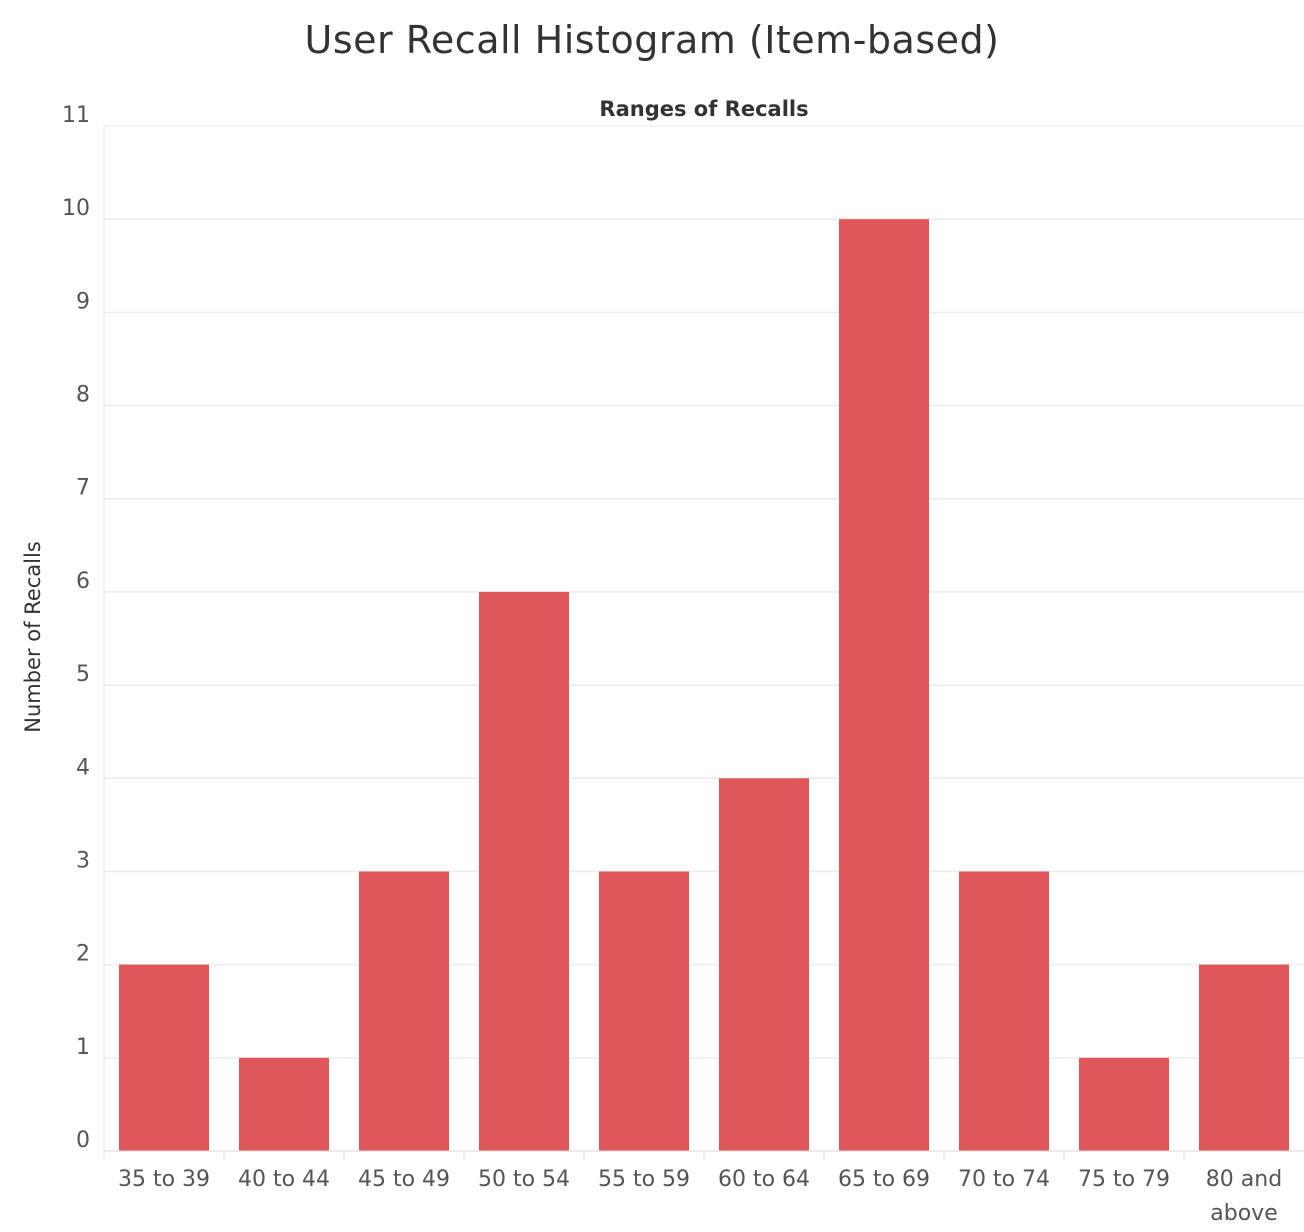  What do you see at coordinates (83, 954) in the screenshot?
I see `y-tick-label: 2` at bounding box center [83, 954].